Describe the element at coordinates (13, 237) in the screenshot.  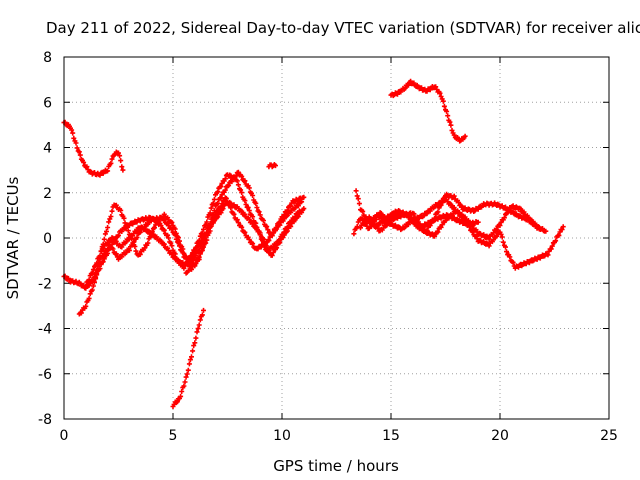
I see `y-axis-label: SDTVAR / TECUs` at that location.